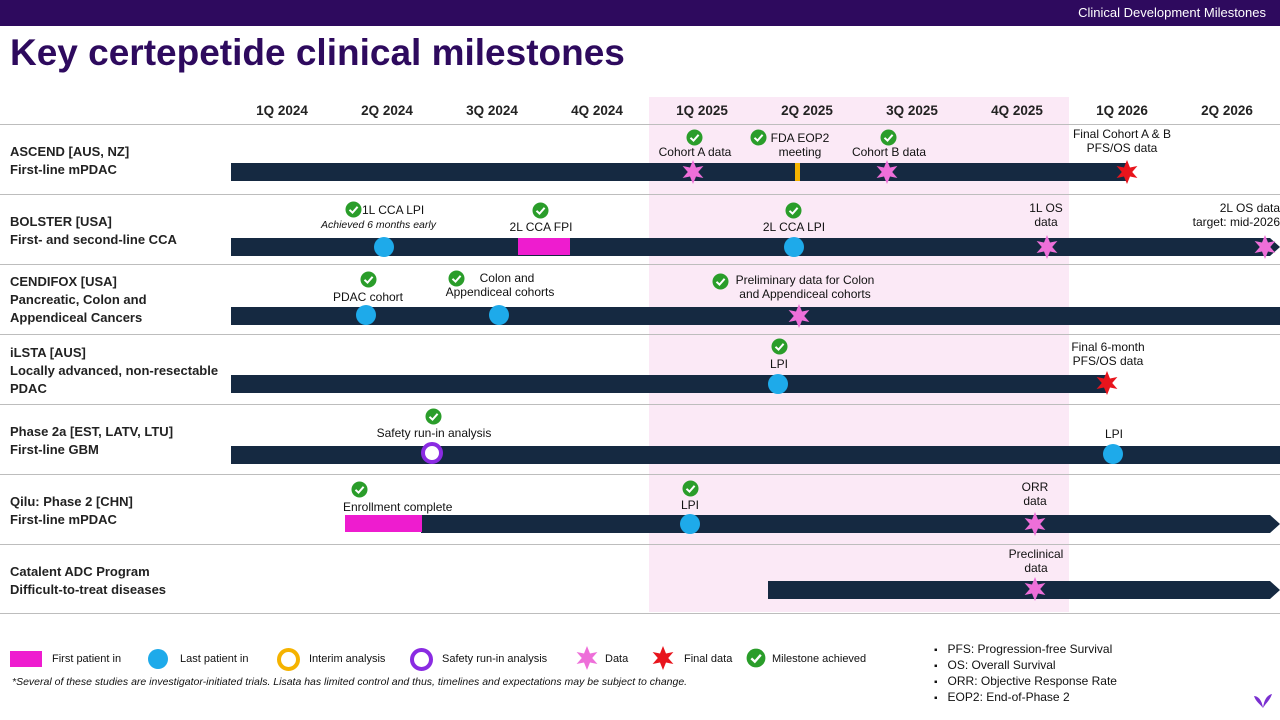 Image resolution: width=1280 pixels, height=720 pixels. I want to click on row-label-phase2a: Phase 2a [EST, LATV, LTU] First-line GBM, so click(92, 440).